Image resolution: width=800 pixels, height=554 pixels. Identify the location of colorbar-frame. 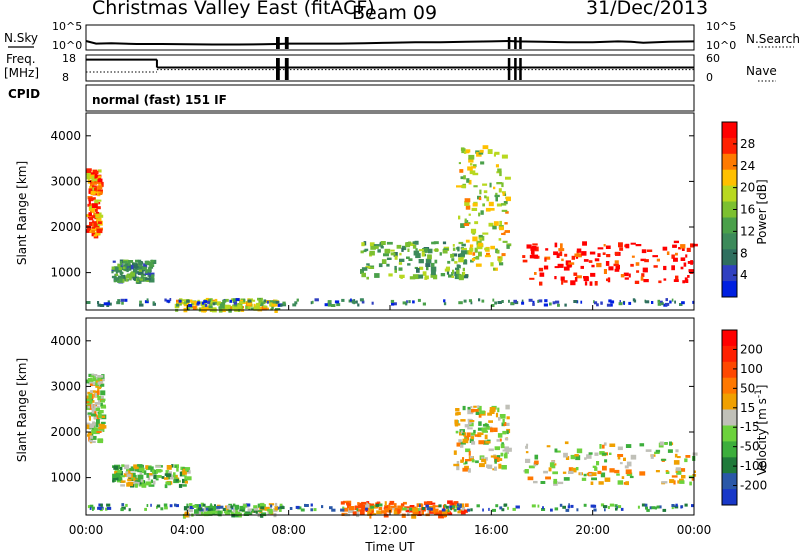
(729, 417).